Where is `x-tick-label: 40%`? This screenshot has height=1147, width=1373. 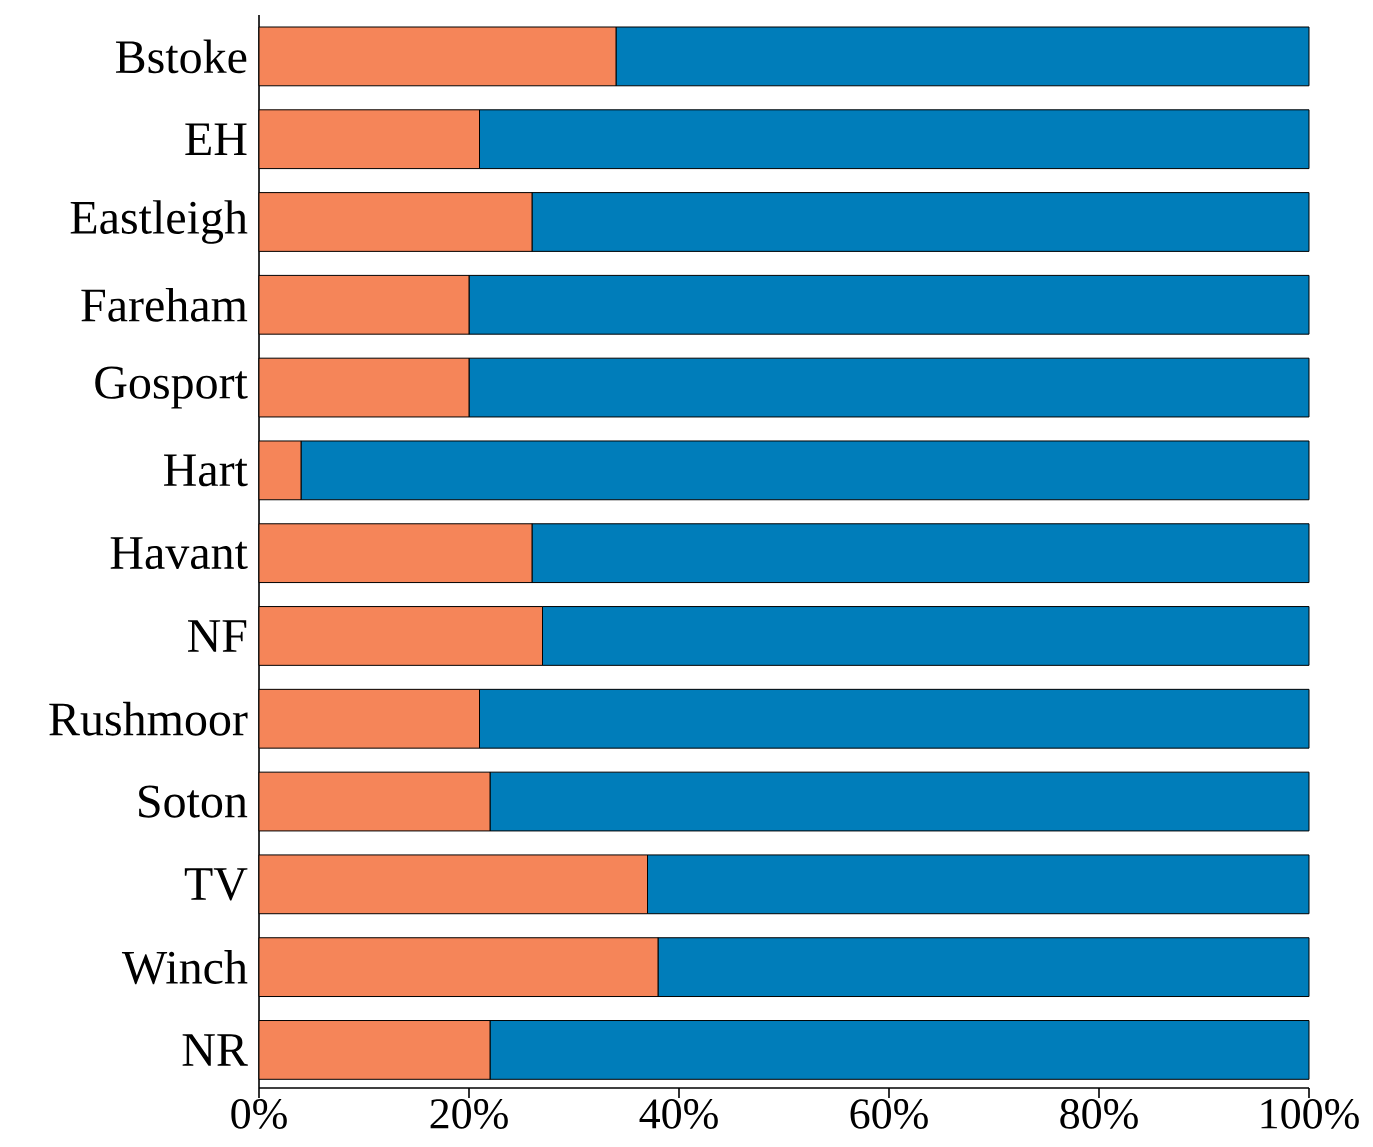 x-tick-label: 40% is located at coordinates (678, 1114).